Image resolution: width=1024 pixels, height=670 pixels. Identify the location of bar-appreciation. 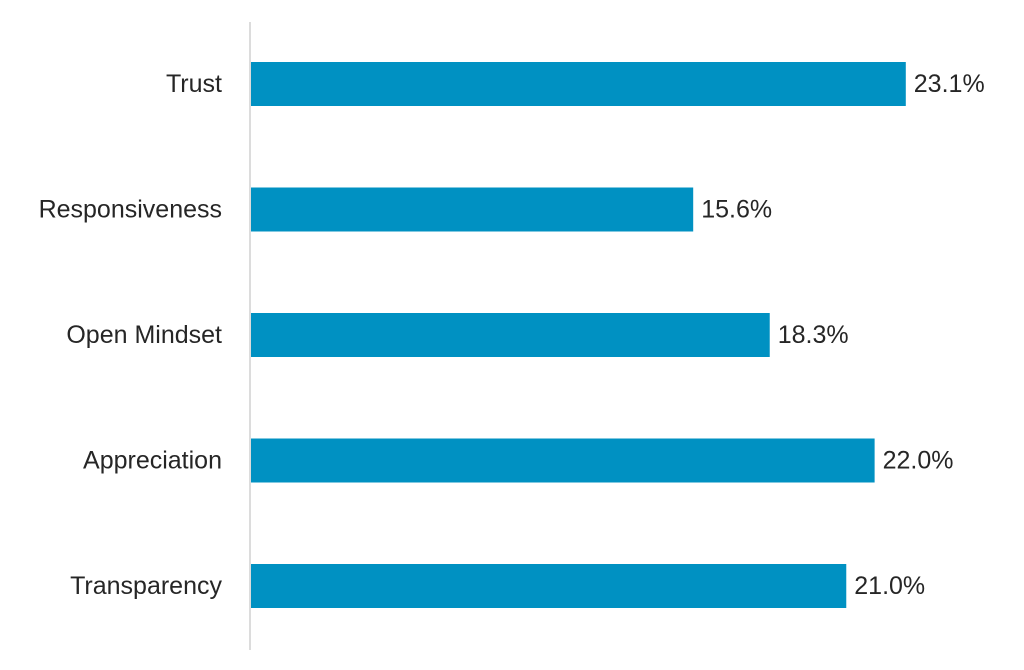
(563, 460).